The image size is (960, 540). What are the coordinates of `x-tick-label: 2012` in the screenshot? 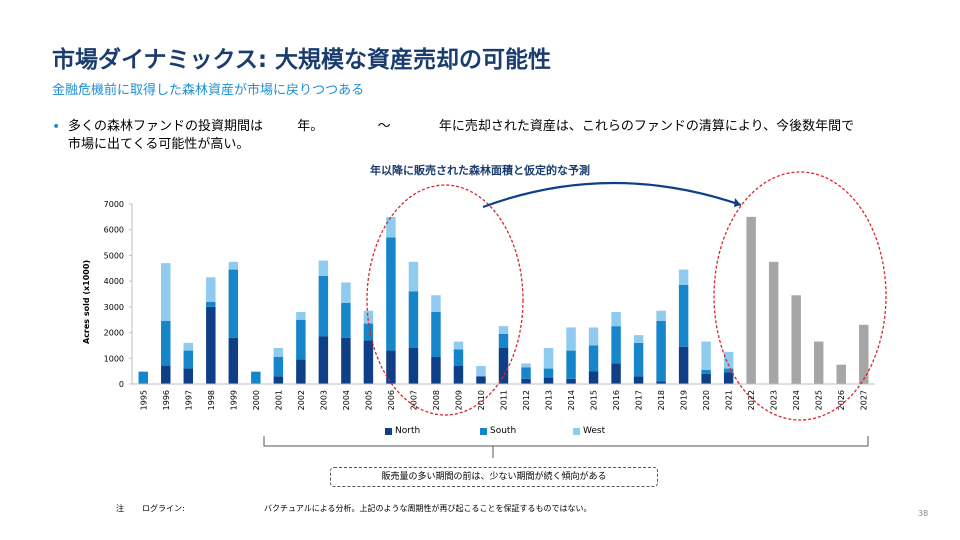 It's located at (526, 400).